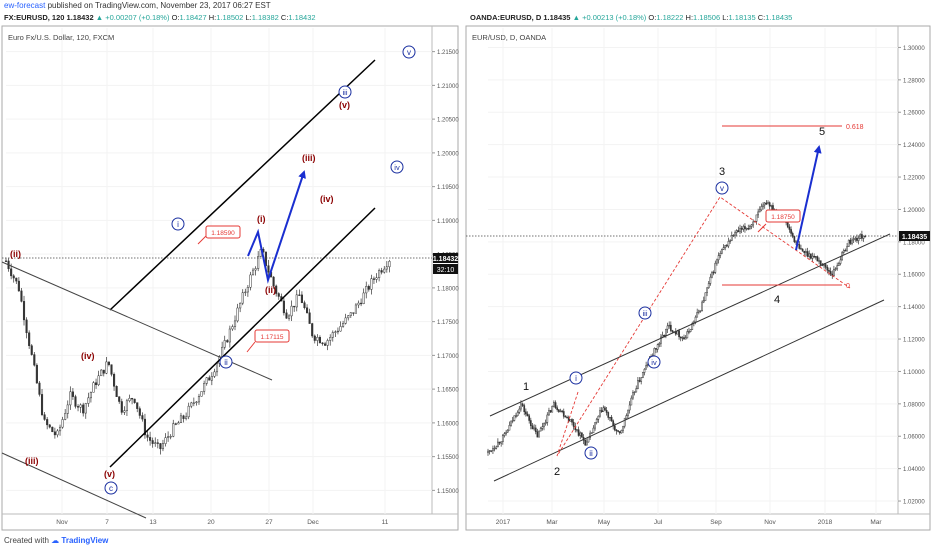 The height and width of the screenshot is (550, 932). I want to click on lp-x-tick-5: Dec, so click(313, 522).